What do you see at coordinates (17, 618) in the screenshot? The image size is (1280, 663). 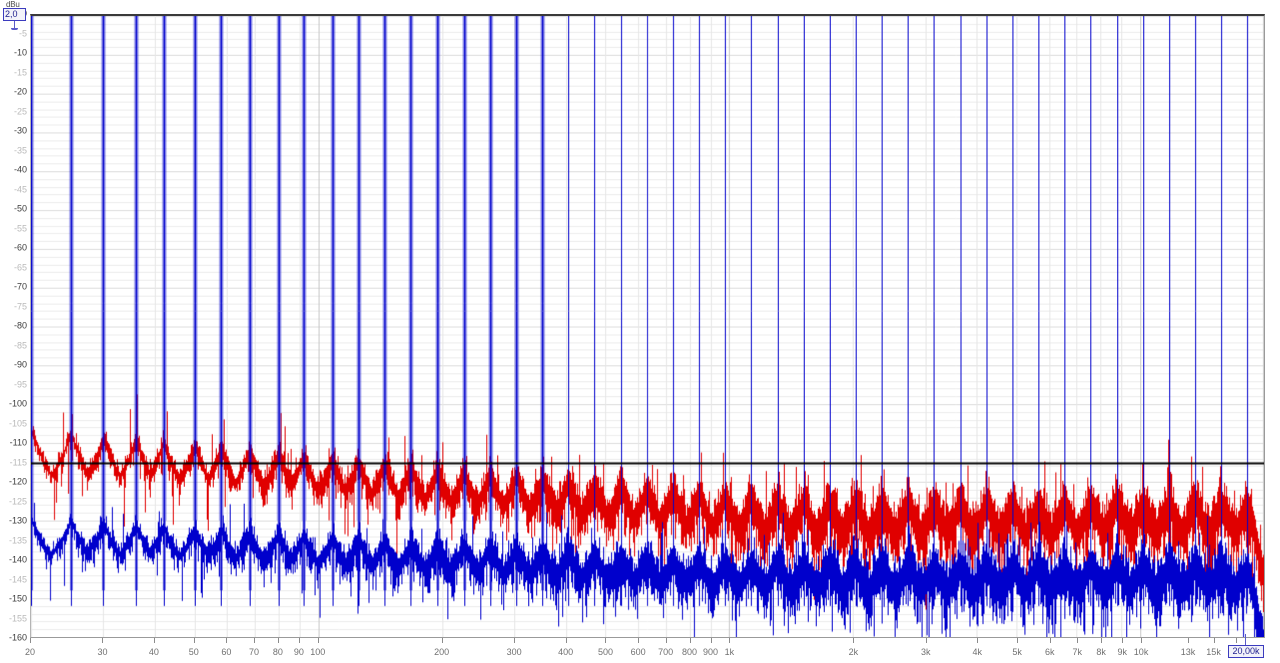 I see `y-axis-tick-label: -155` at bounding box center [17, 618].